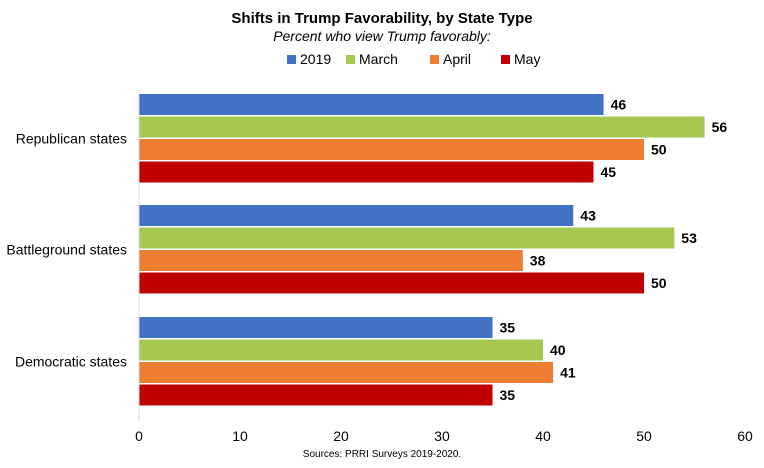 This screenshot has width=764, height=468. What do you see at coordinates (434, 59) in the screenshot?
I see `legend-swatch-april` at bounding box center [434, 59].